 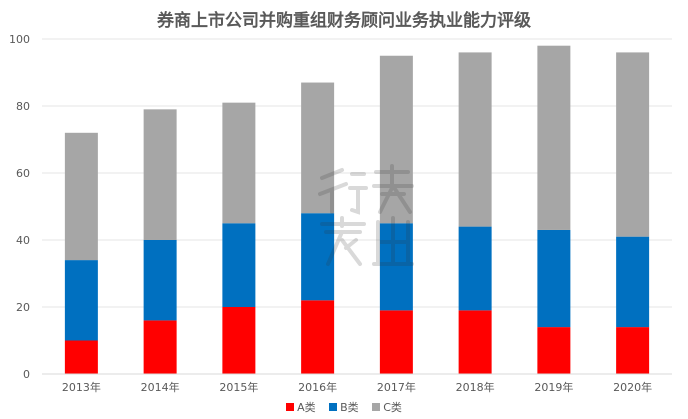 I want to click on chart-title: 券商上市公司并购重组财务顾问业务执业能力评级, so click(x=344, y=21).